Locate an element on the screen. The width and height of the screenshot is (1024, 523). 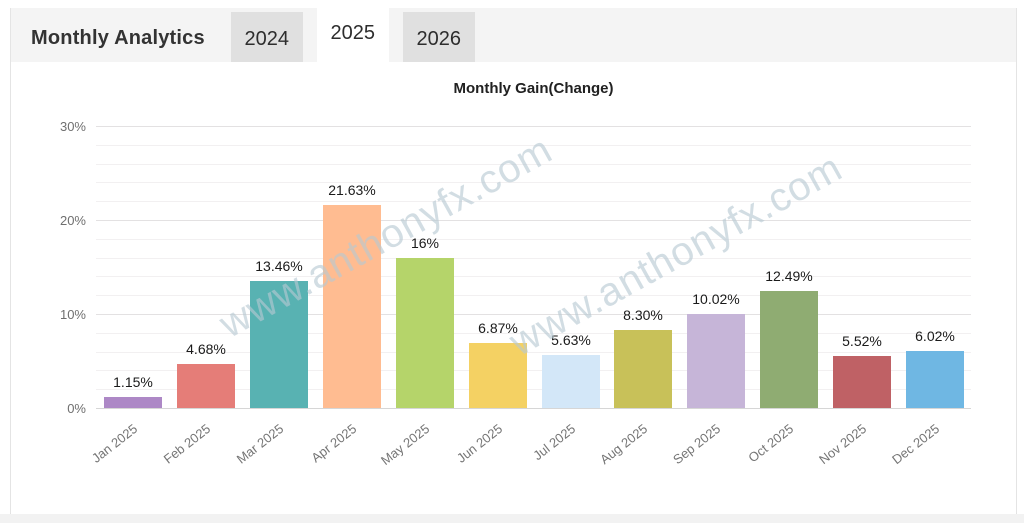
bar-jul-2025 is located at coordinates (571, 381).